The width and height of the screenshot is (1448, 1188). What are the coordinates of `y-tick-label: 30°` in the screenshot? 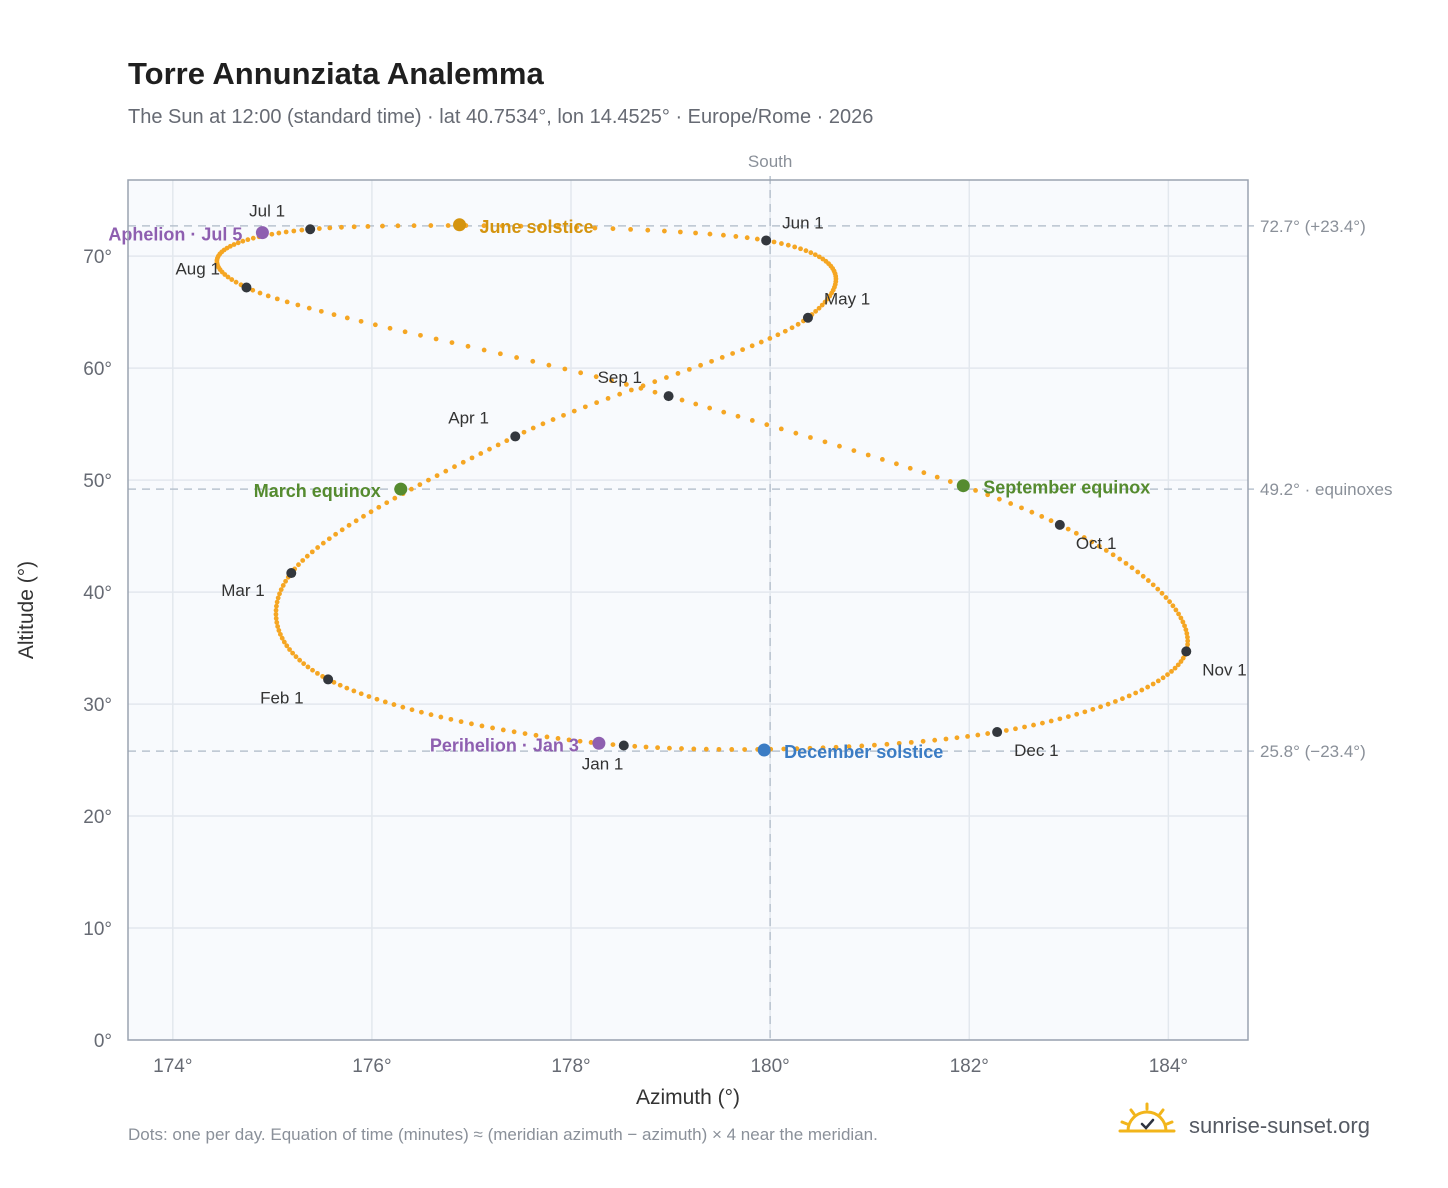 It's located at (97, 705).